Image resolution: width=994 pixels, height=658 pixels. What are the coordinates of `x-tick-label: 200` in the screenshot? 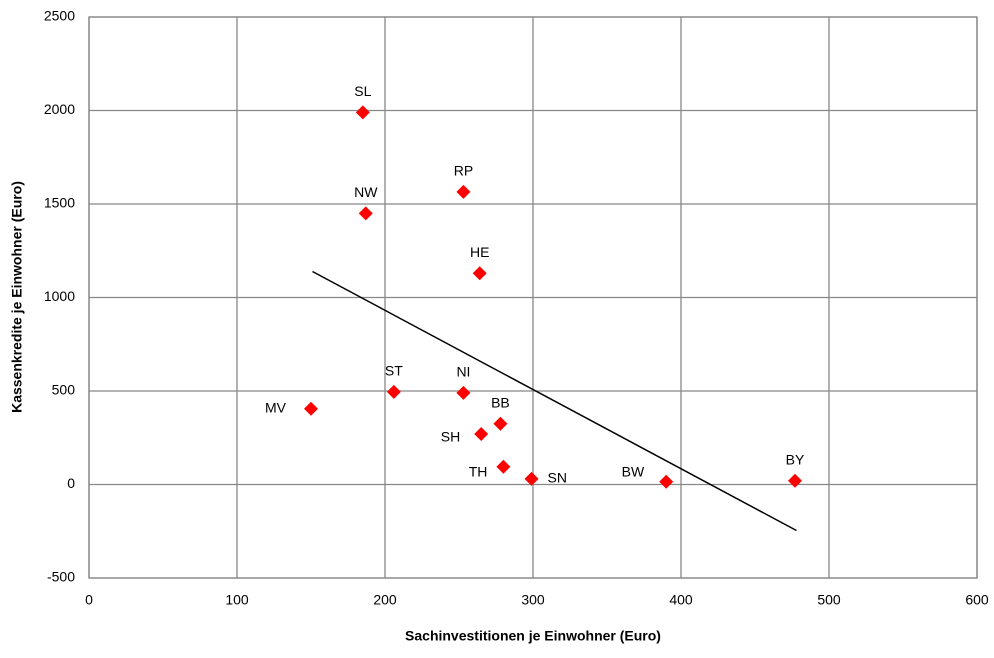 It's located at (385, 600).